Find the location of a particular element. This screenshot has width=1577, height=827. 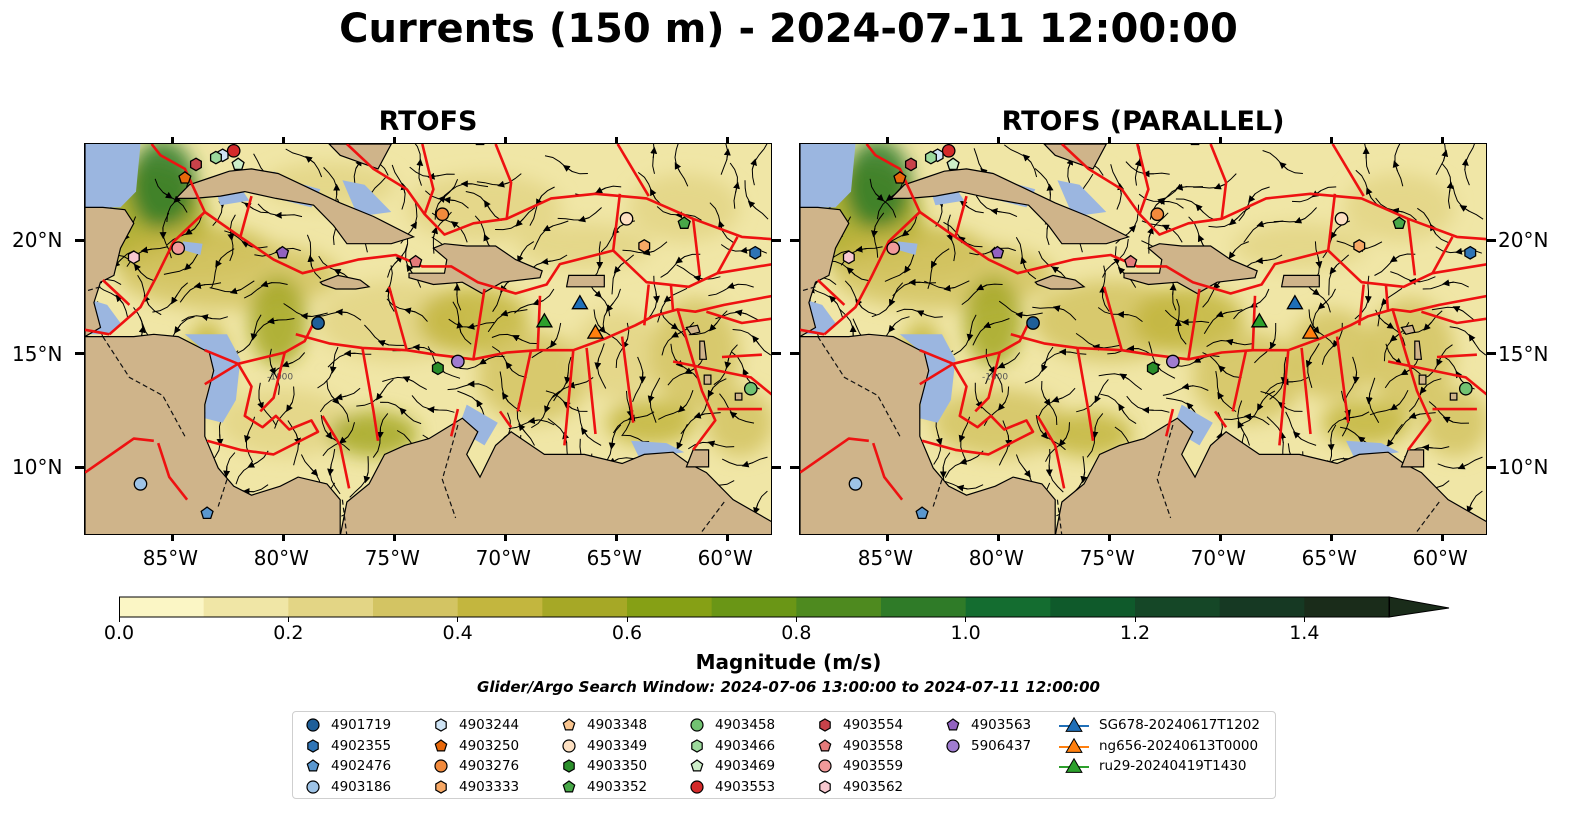

colorbar is located at coordinates (784, 607).